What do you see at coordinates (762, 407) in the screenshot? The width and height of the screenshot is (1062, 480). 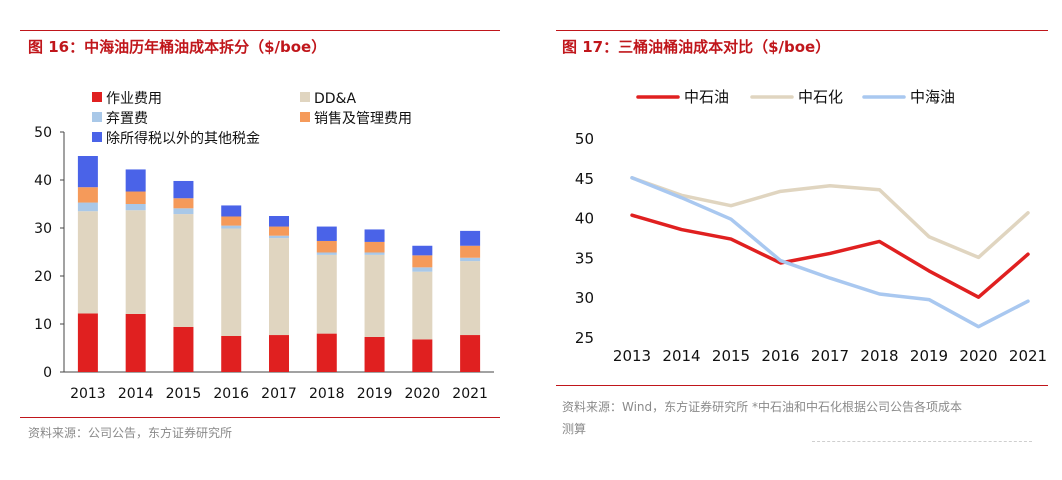 I see `source-line-1: 资料来源：Wind，东方证券研究所 *中石油和中石化根据公司公告各项成本` at bounding box center [762, 407].